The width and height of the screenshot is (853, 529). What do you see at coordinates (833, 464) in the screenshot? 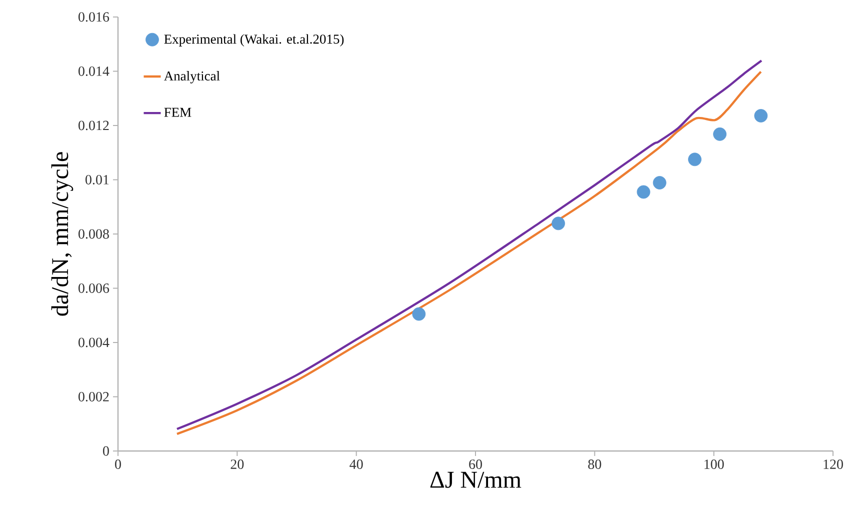
I see `x-tick-label: 120` at bounding box center [833, 464].